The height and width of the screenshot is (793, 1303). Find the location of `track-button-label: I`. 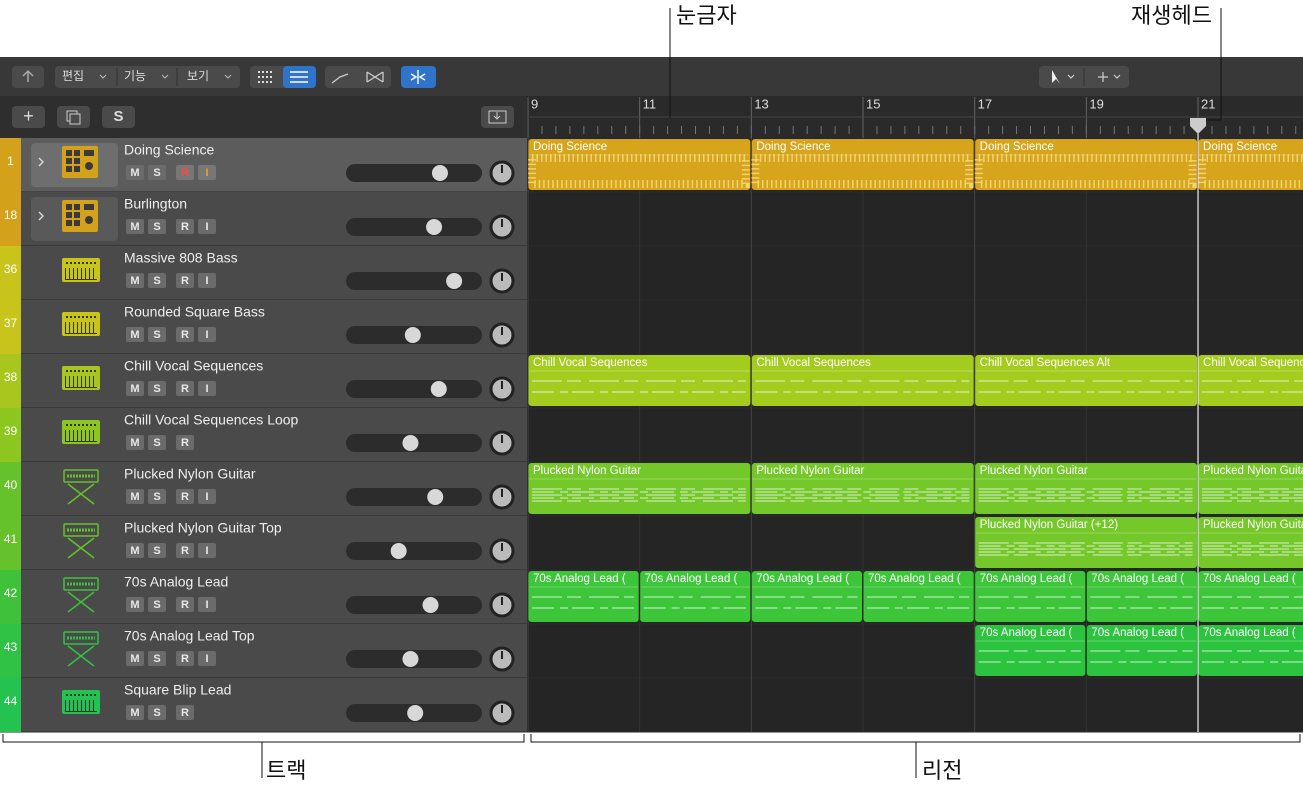

track-button-label: I is located at coordinates (206, 335).